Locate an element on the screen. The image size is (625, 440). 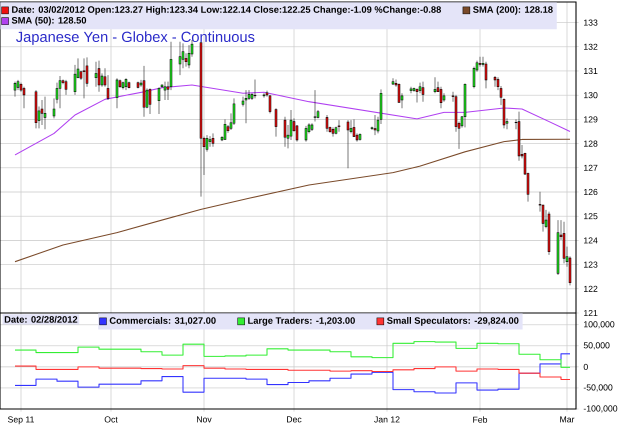
annotation: Date: 02/28/2012 is located at coordinates (41, 319).